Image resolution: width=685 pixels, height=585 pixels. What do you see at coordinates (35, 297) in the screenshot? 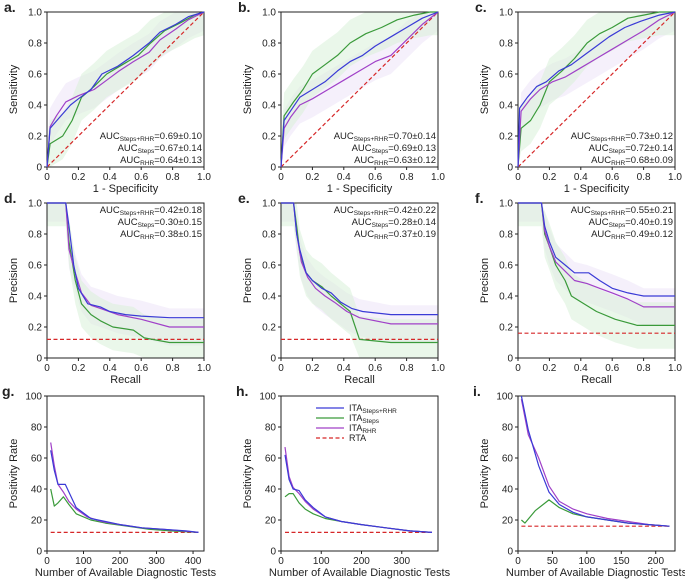
I see `y-tick-label: 0.4` at bounding box center [35, 297].